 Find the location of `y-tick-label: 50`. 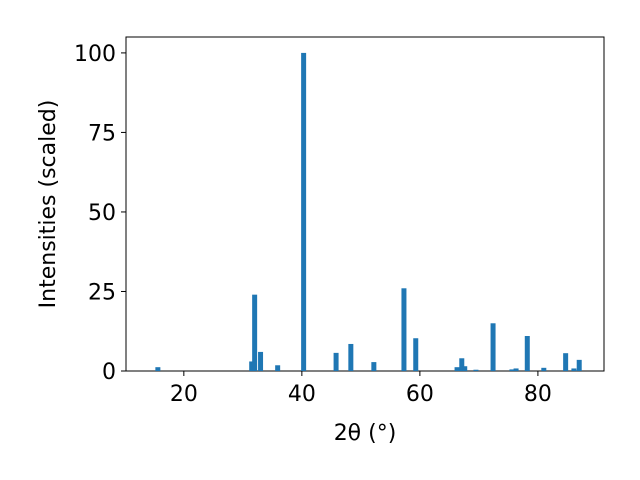

y-tick-label: 50 is located at coordinates (102, 213).